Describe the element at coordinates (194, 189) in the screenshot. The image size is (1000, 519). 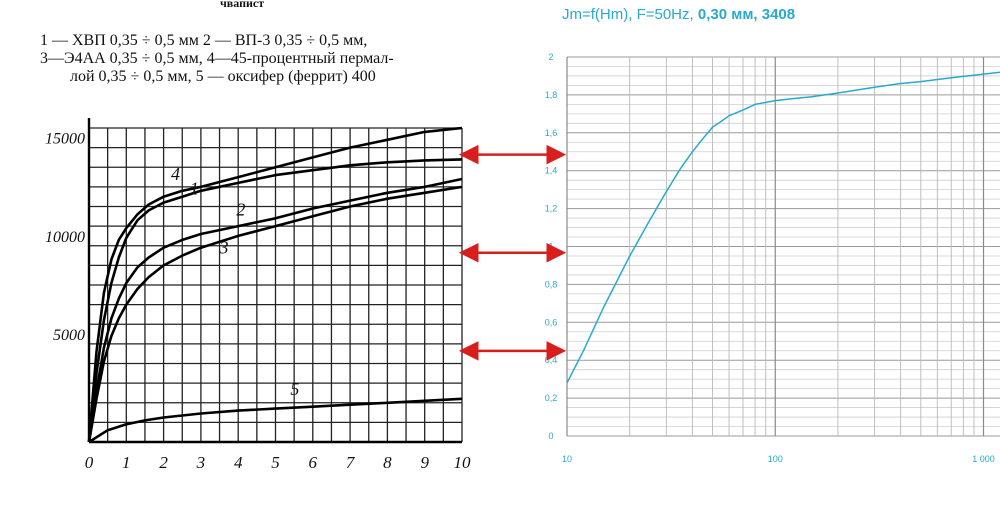
I see `left-series-1-label: 1` at that location.